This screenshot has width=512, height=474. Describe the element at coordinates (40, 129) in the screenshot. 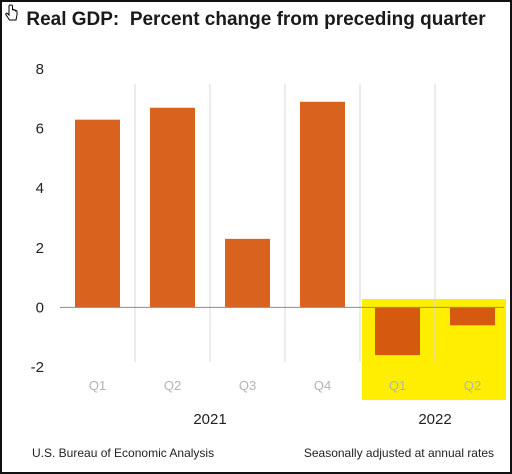

I see `y-tick-label: 6` at that location.